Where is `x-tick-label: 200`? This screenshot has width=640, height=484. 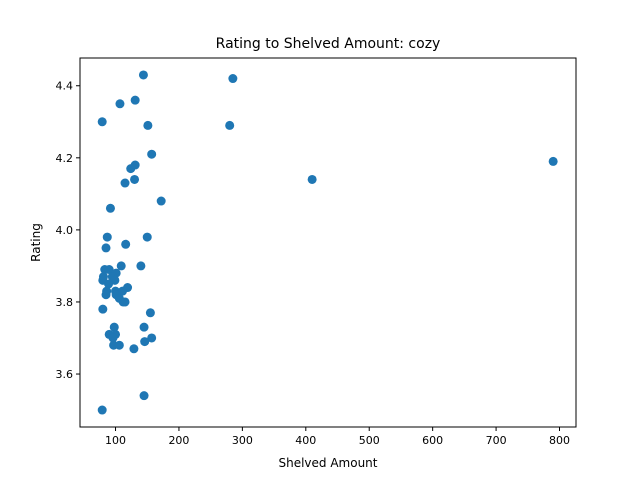 x-tick-label: 200 is located at coordinates (178, 440).